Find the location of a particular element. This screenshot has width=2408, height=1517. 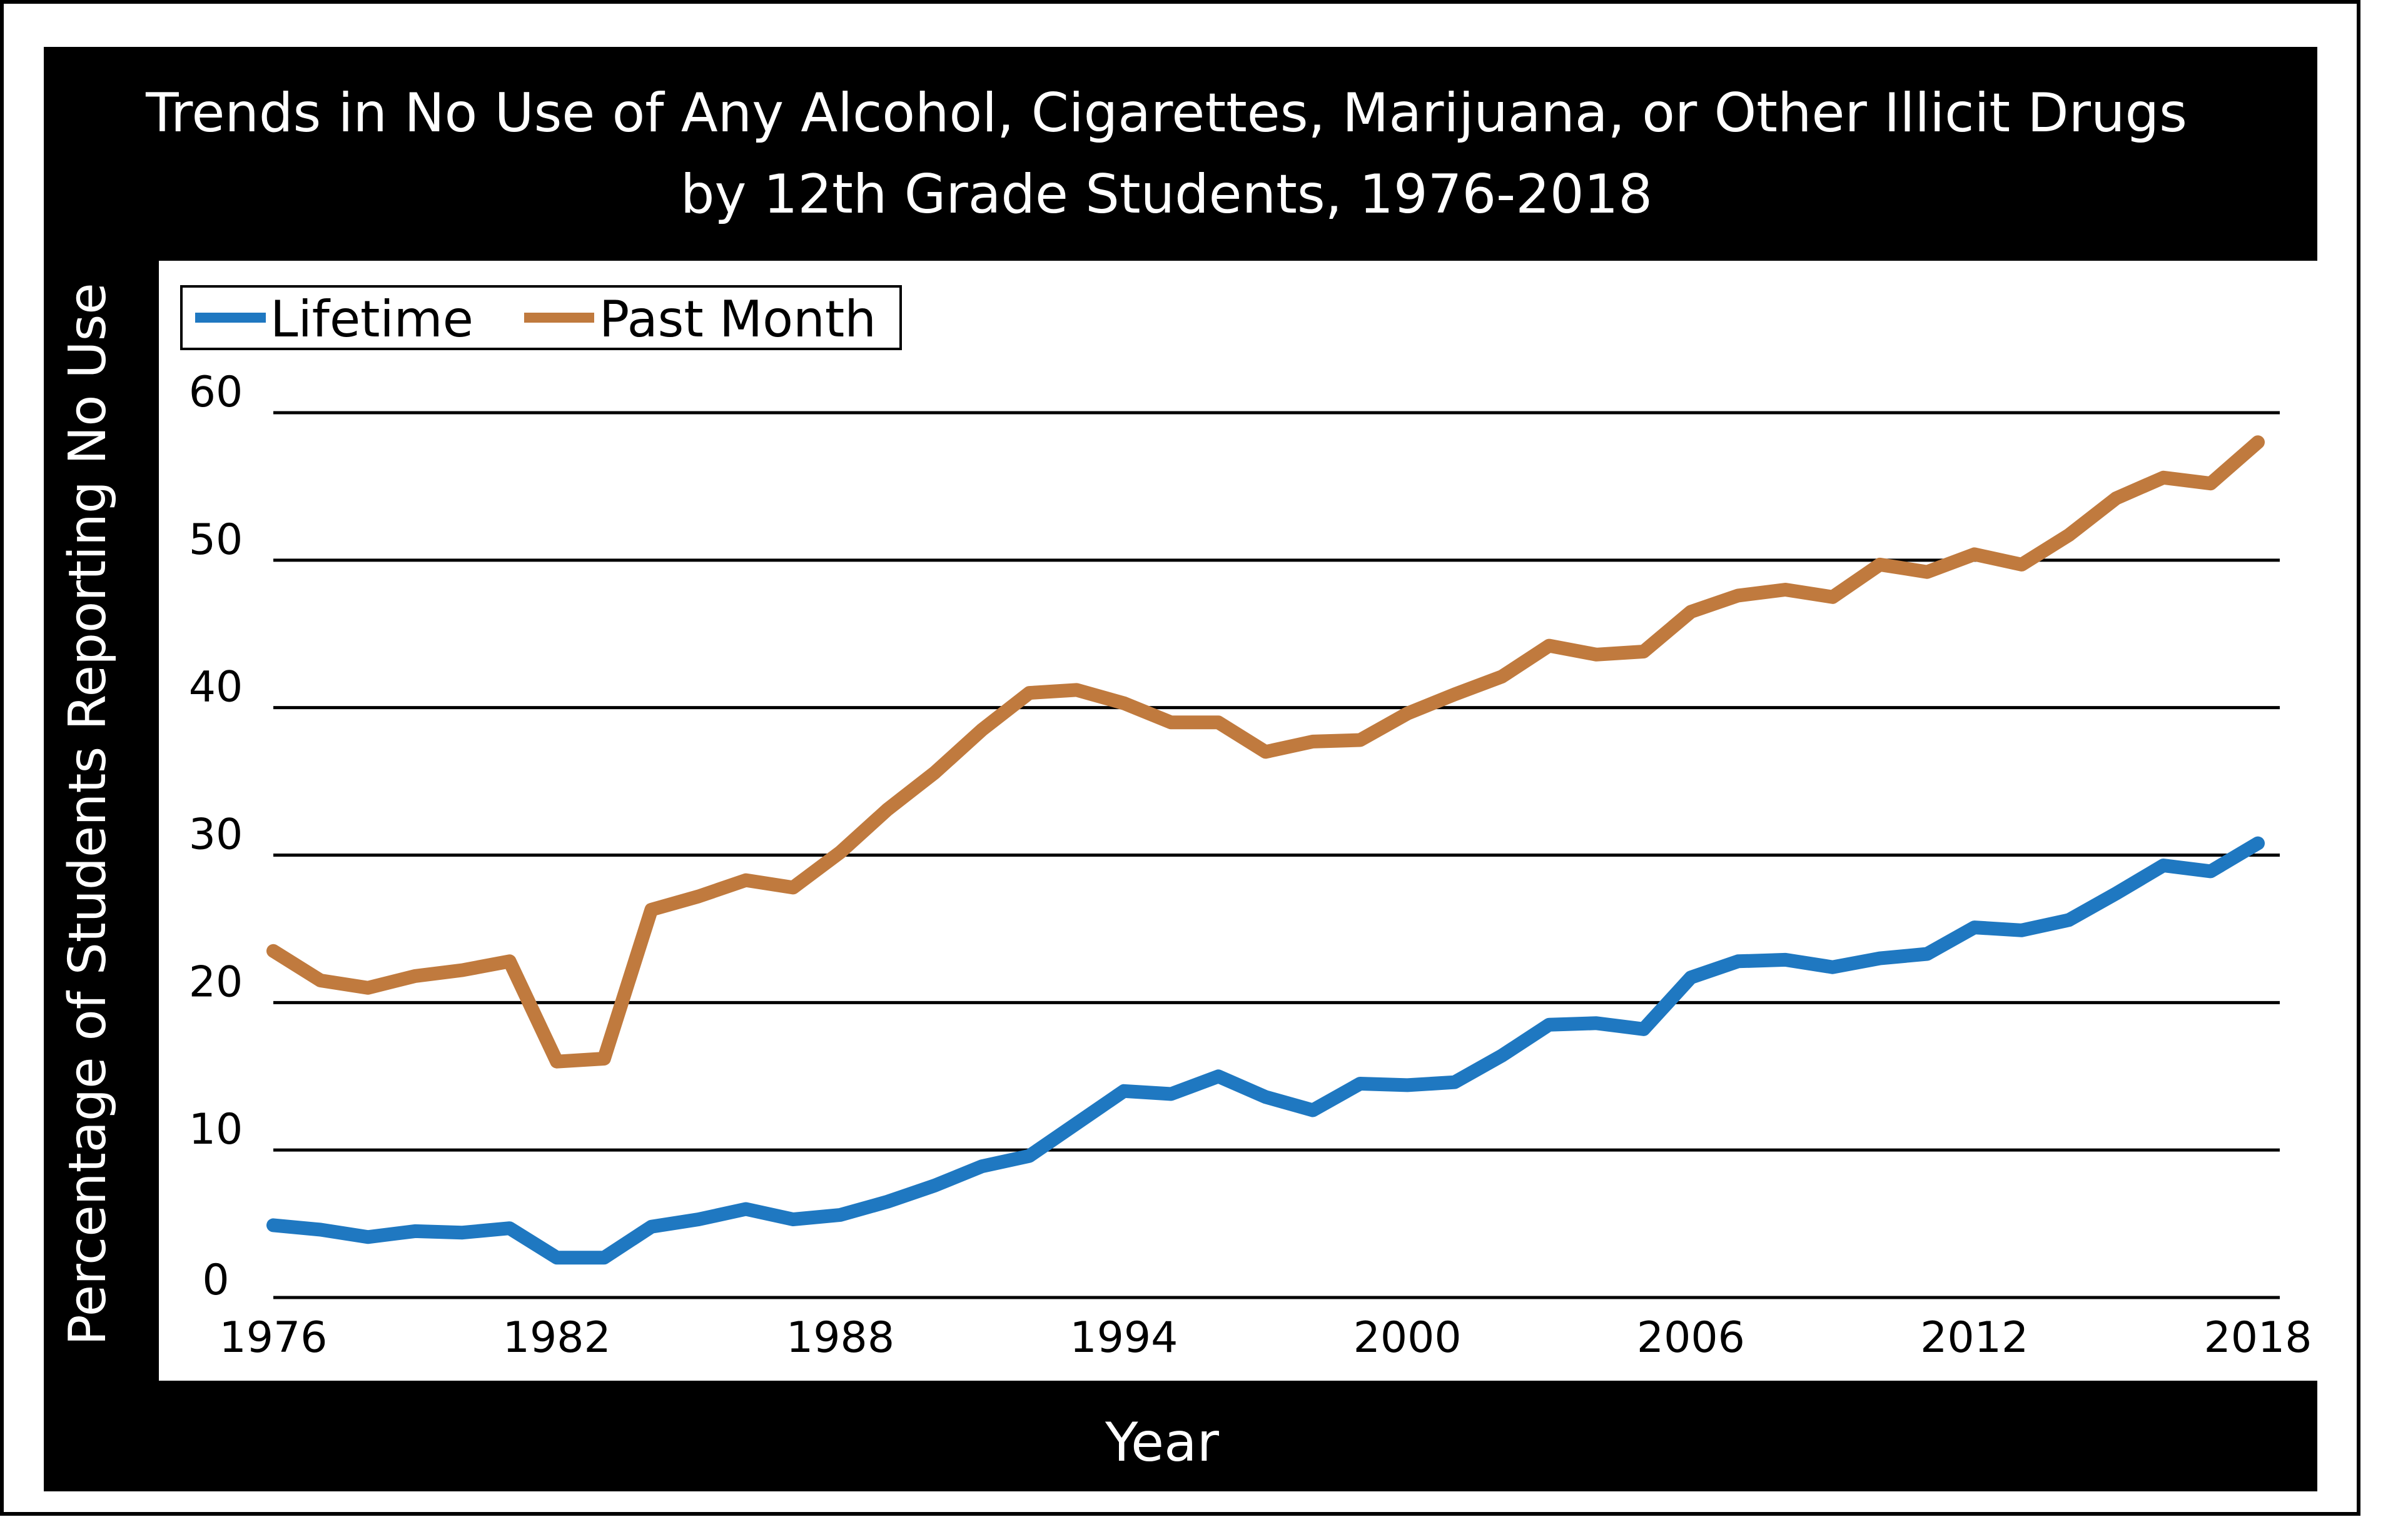

left-band is located at coordinates (101, 769).